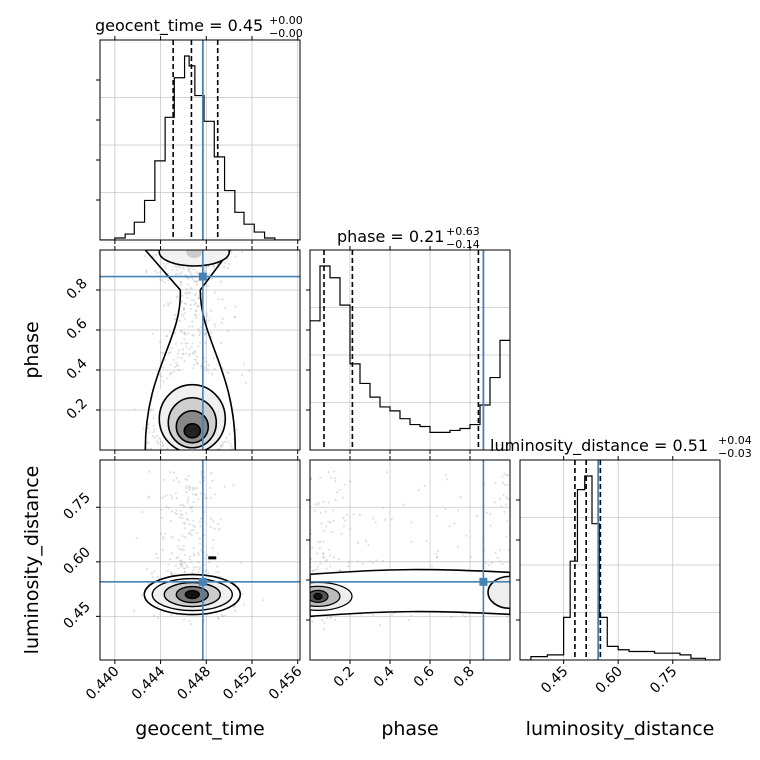 This screenshot has width=760, height=760. I want to click on histogram-luminosity_distance, so click(620, 567).